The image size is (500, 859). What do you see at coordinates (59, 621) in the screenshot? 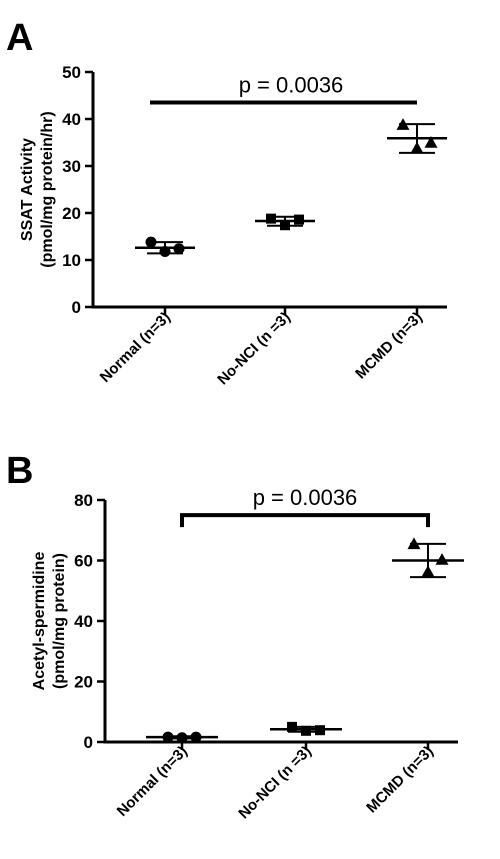
I see `y-axis-title: (pmol/mg protein)` at bounding box center [59, 621].